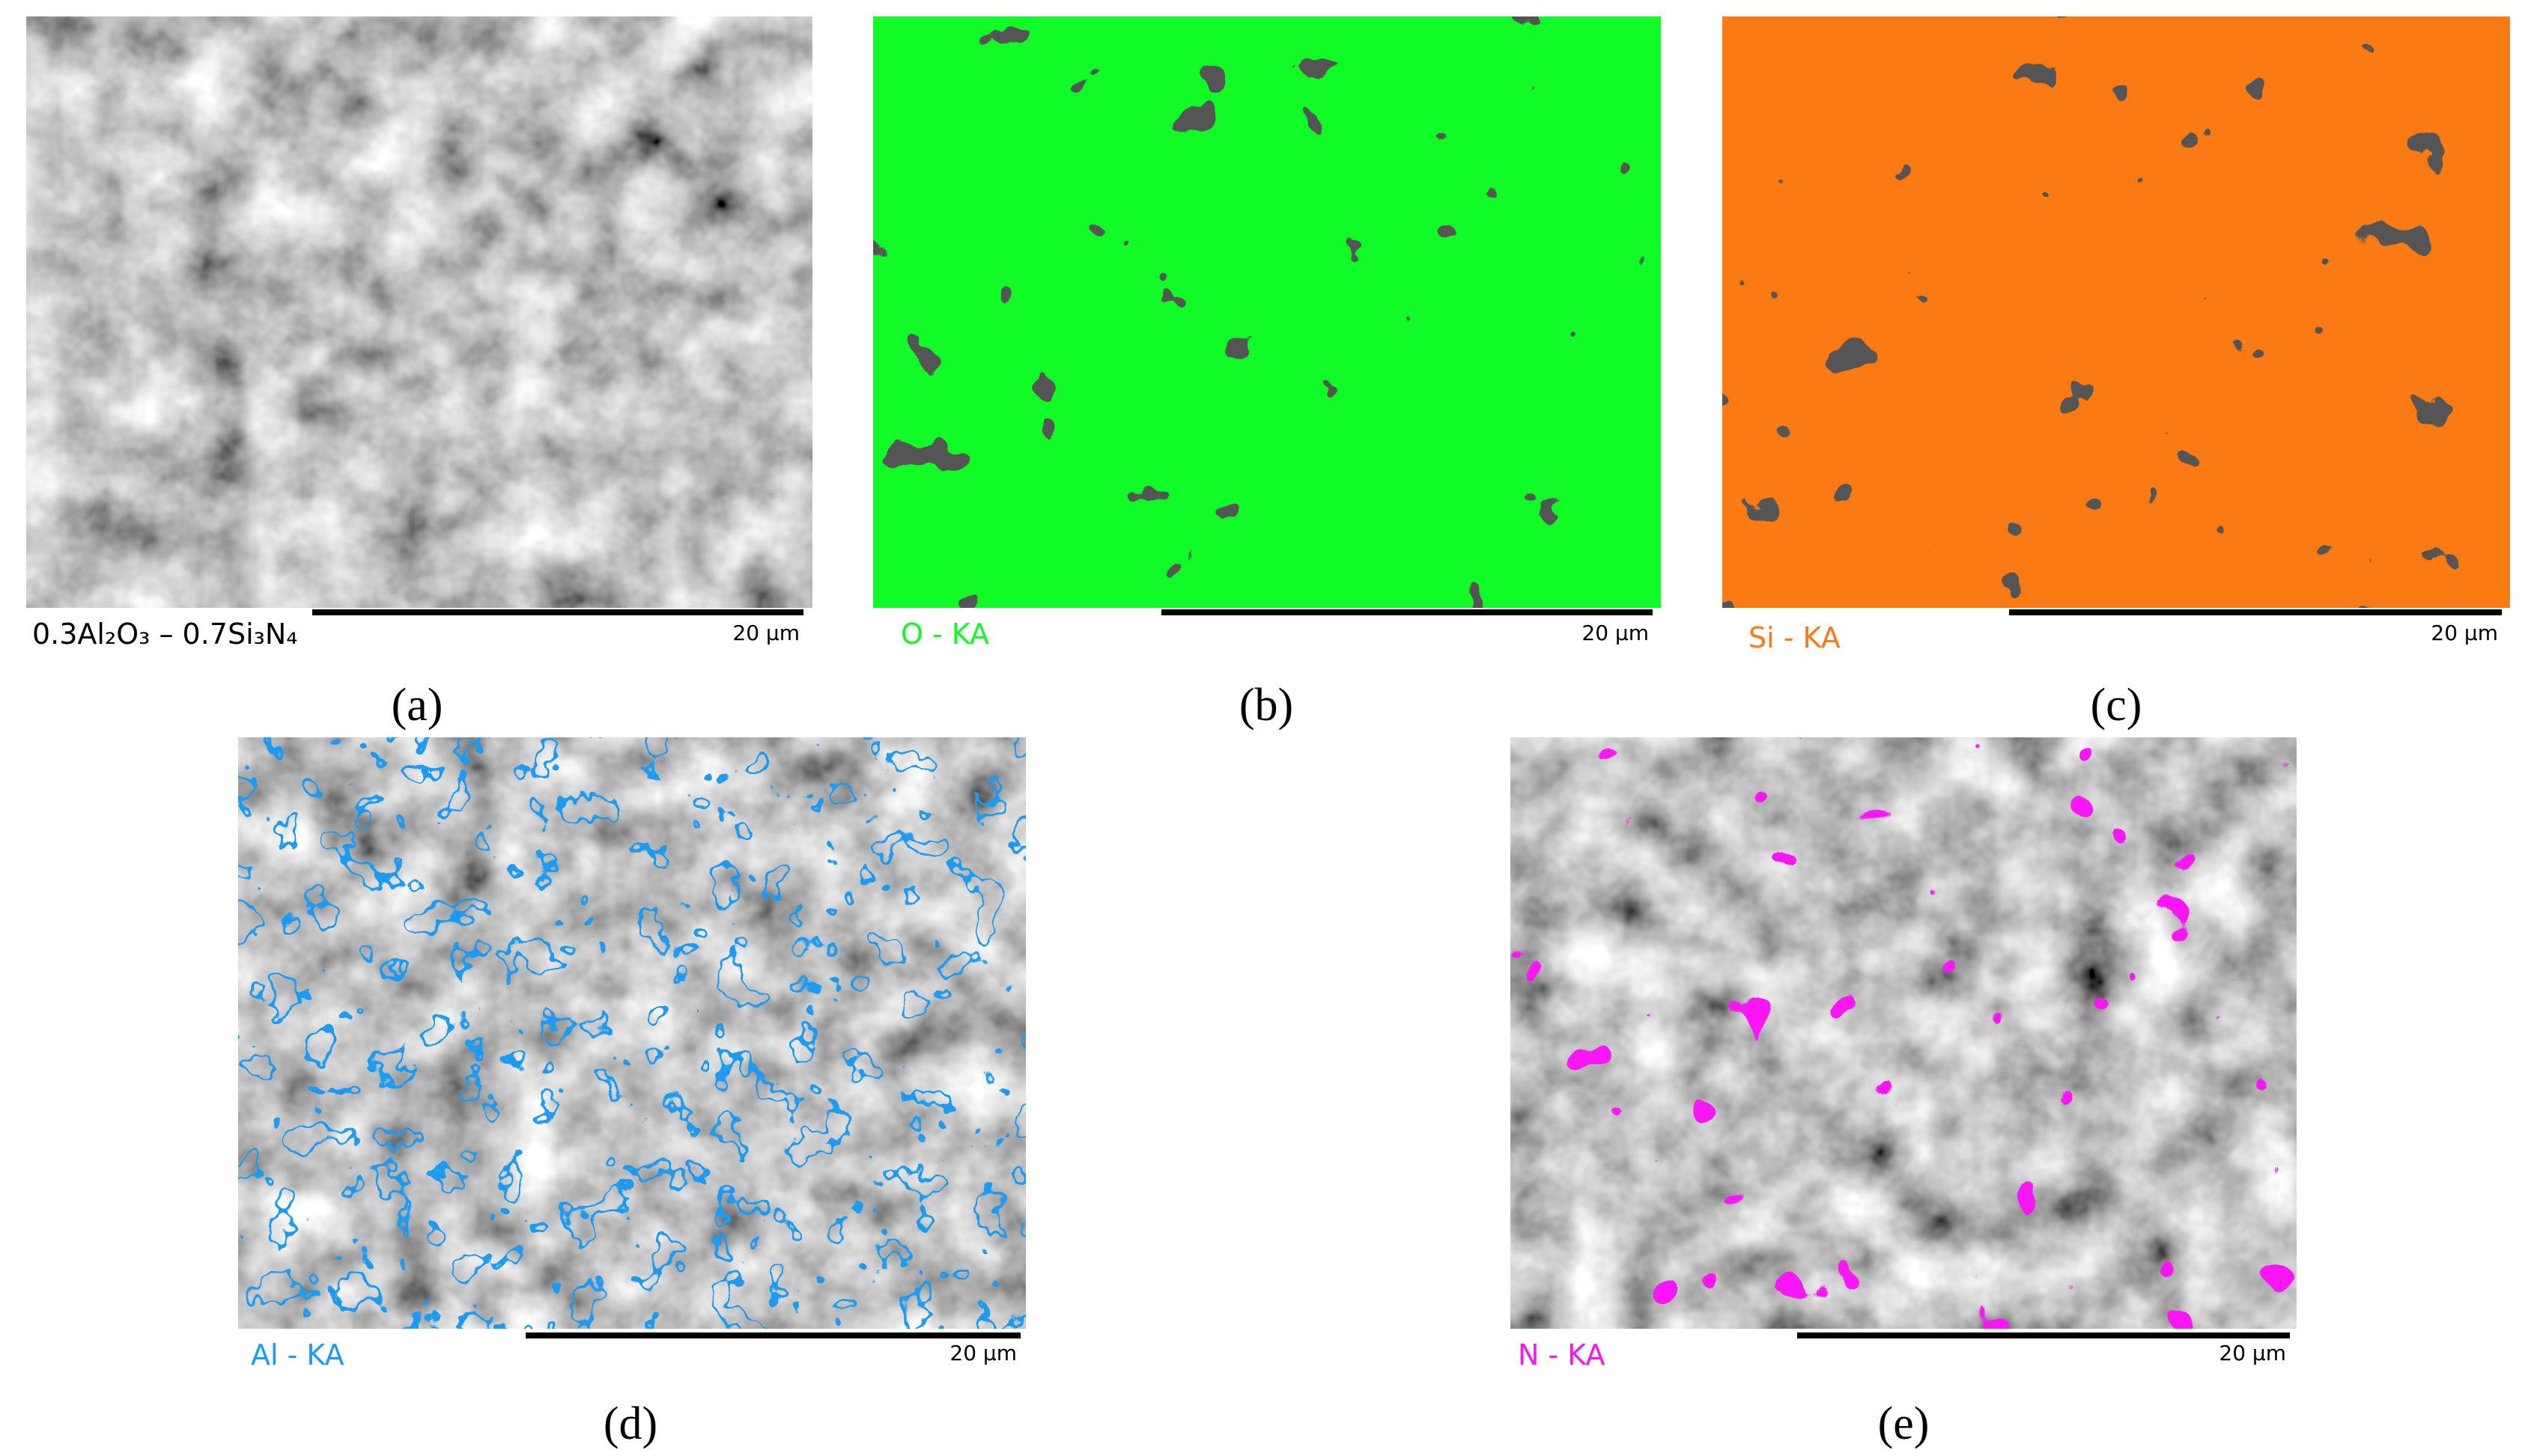 The image size is (2522, 1456). What do you see at coordinates (630, 1423) in the screenshot?
I see `panel-label: (d)` at bounding box center [630, 1423].